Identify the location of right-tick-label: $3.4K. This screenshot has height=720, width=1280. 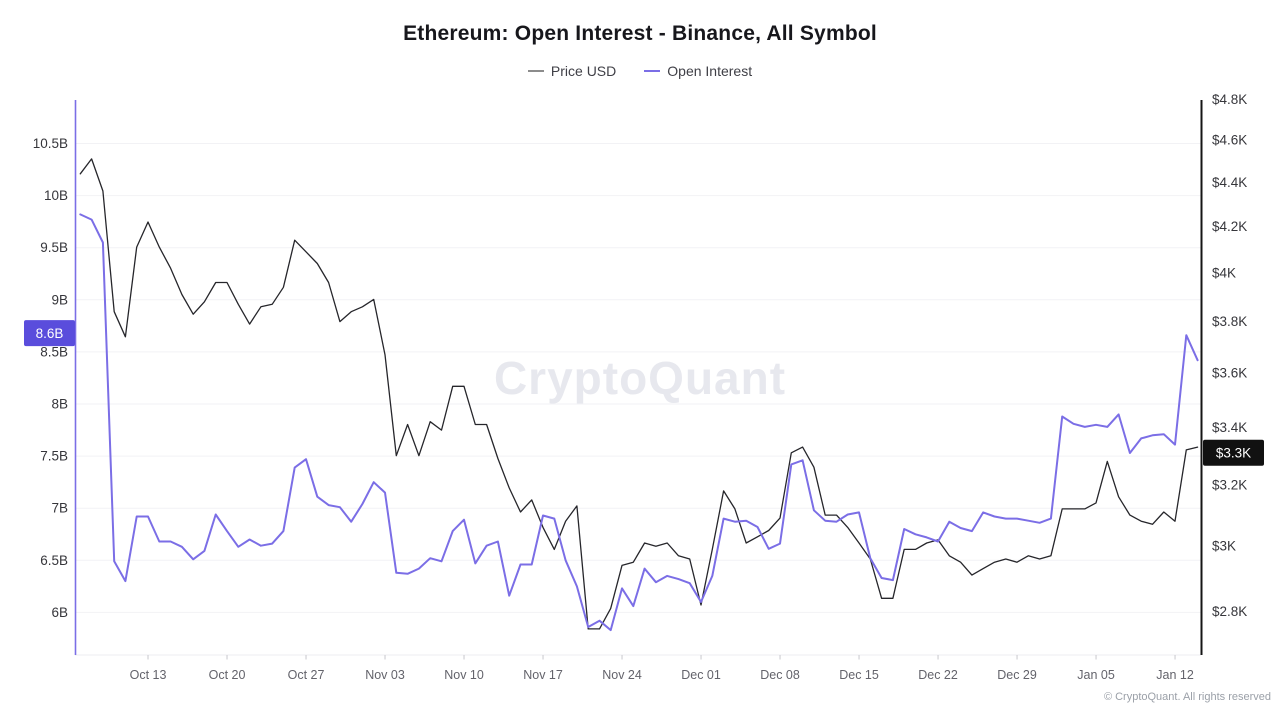
(1229, 427).